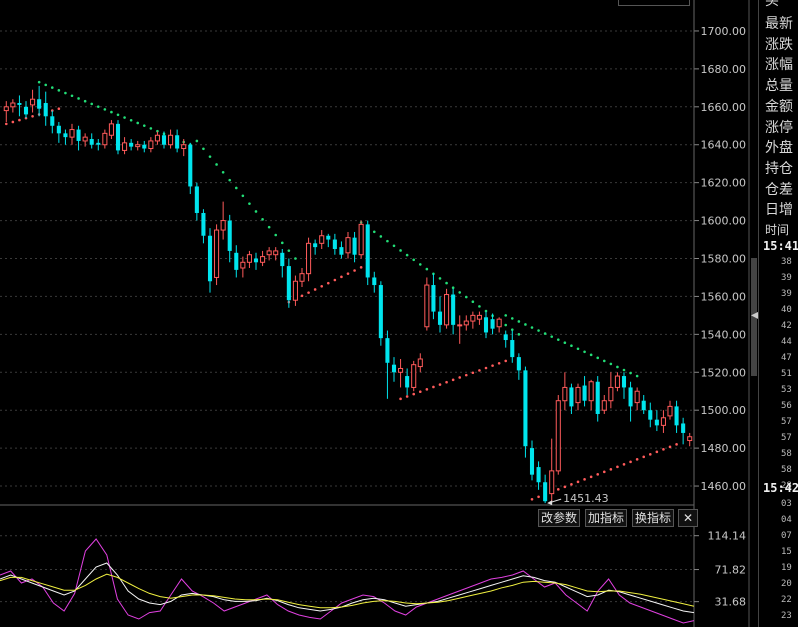  What do you see at coordinates (772, 4) in the screenshot?
I see `sidebar-top-label: 买` at bounding box center [772, 4].